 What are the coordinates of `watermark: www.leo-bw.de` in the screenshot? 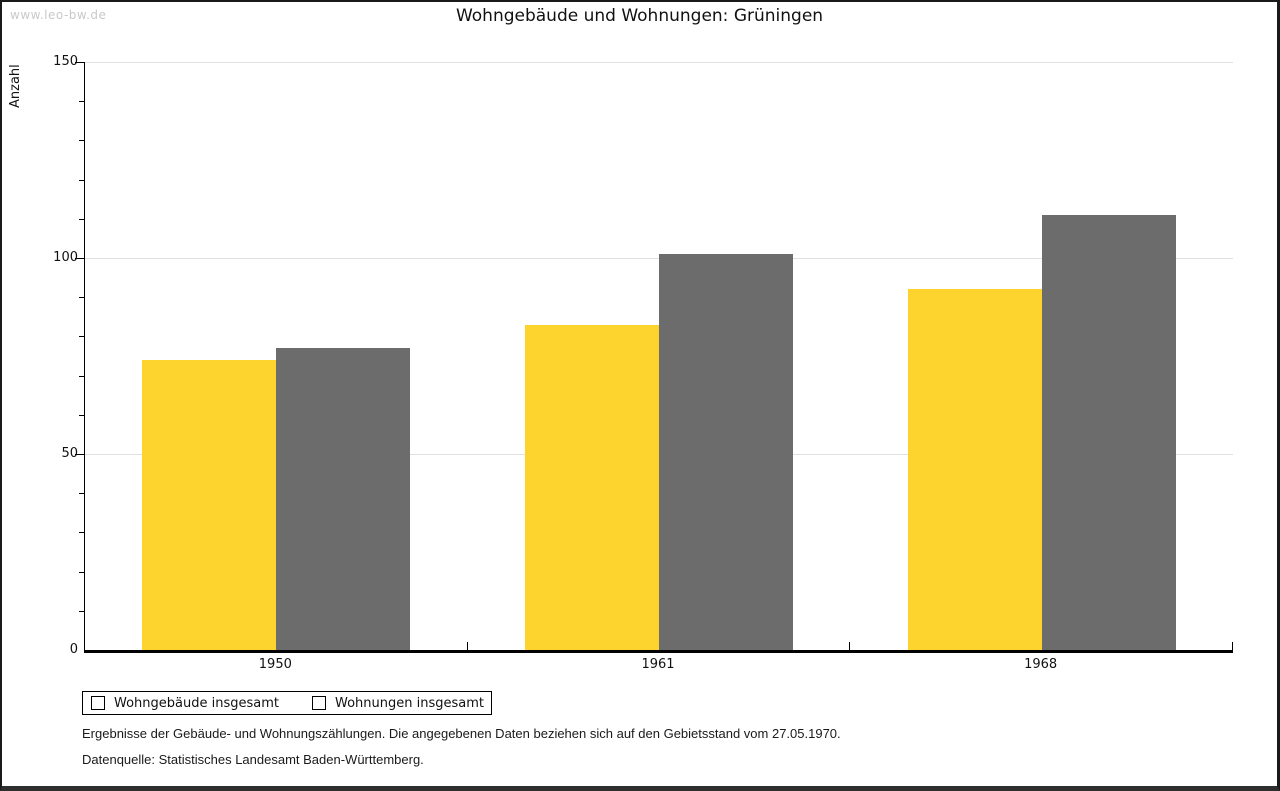 It's located at (58, 15).